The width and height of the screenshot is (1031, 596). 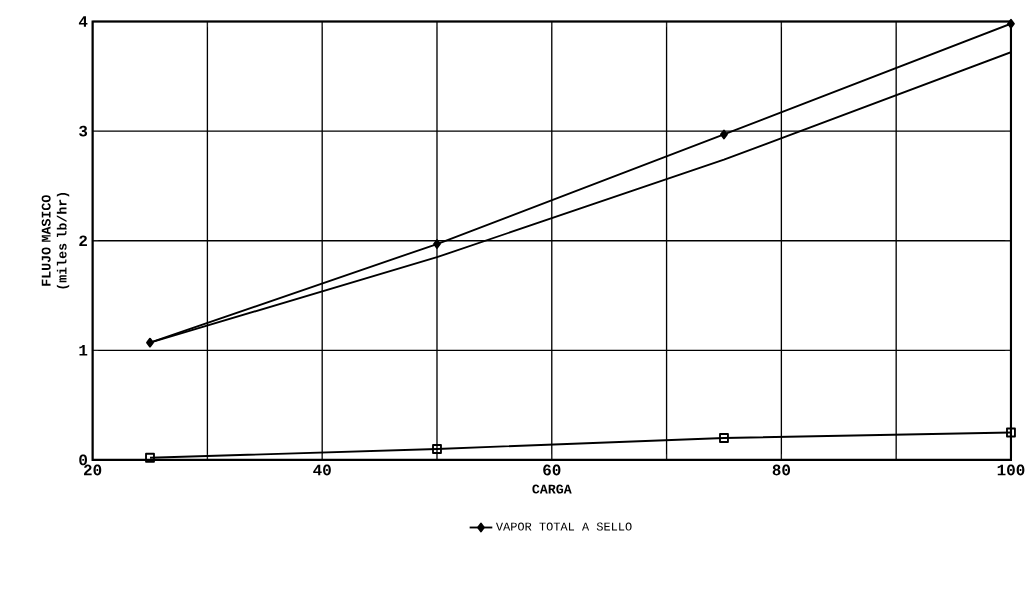 I want to click on y-axis-title: FLUJO MASICO (miles lb/hr), so click(x=55, y=240).